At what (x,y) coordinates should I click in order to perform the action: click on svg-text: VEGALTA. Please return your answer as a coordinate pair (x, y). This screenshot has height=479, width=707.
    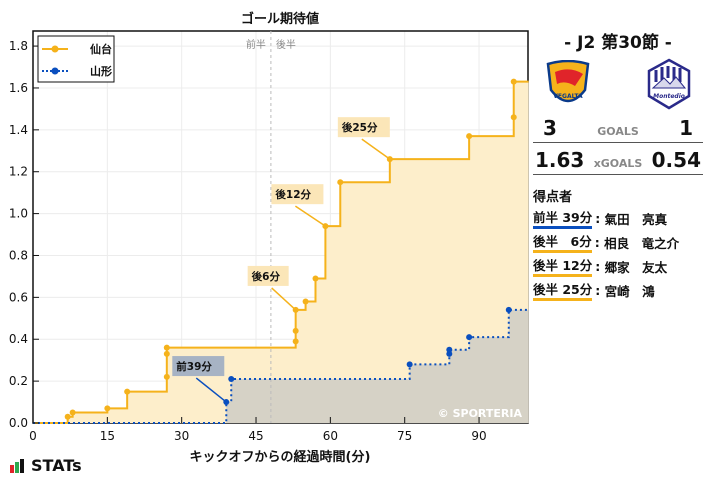
    Looking at the image, I should click on (568, 96).